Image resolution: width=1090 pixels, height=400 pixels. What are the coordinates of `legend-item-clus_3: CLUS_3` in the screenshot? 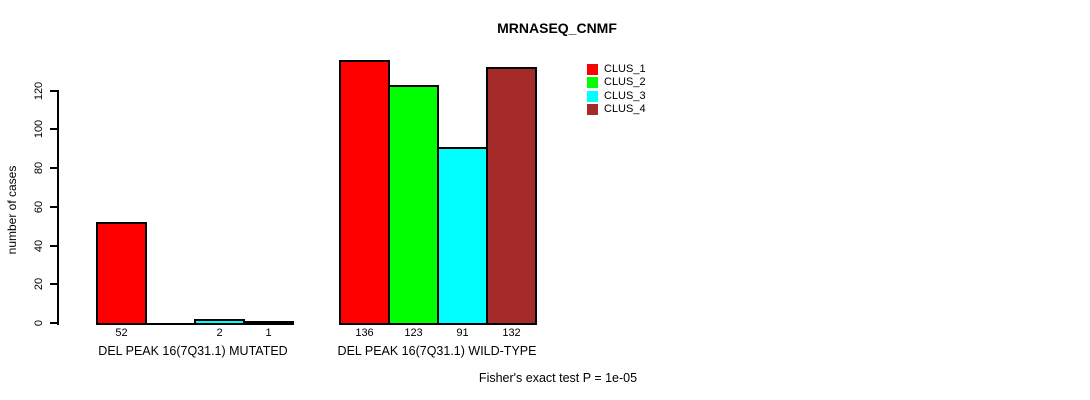 It's located at (616, 96).